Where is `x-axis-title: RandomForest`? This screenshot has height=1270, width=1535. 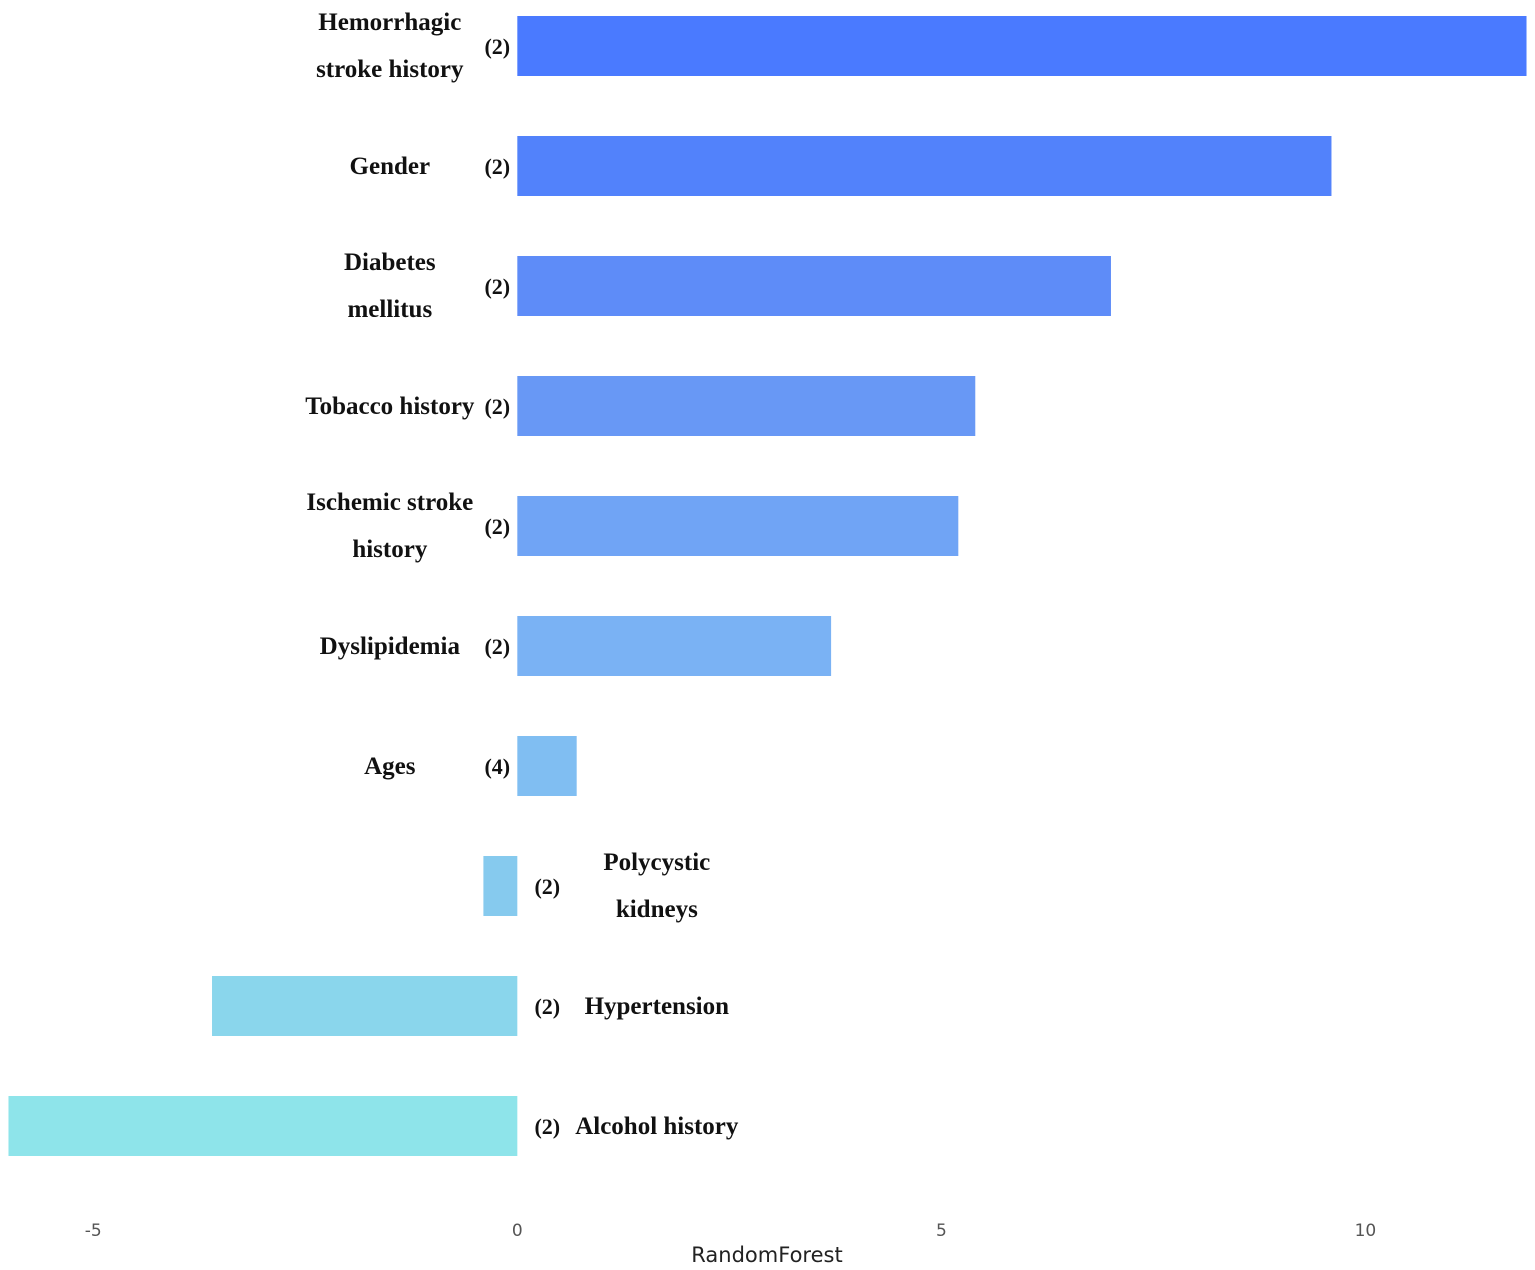 x-axis-title: RandomForest is located at coordinates (766, 1255).